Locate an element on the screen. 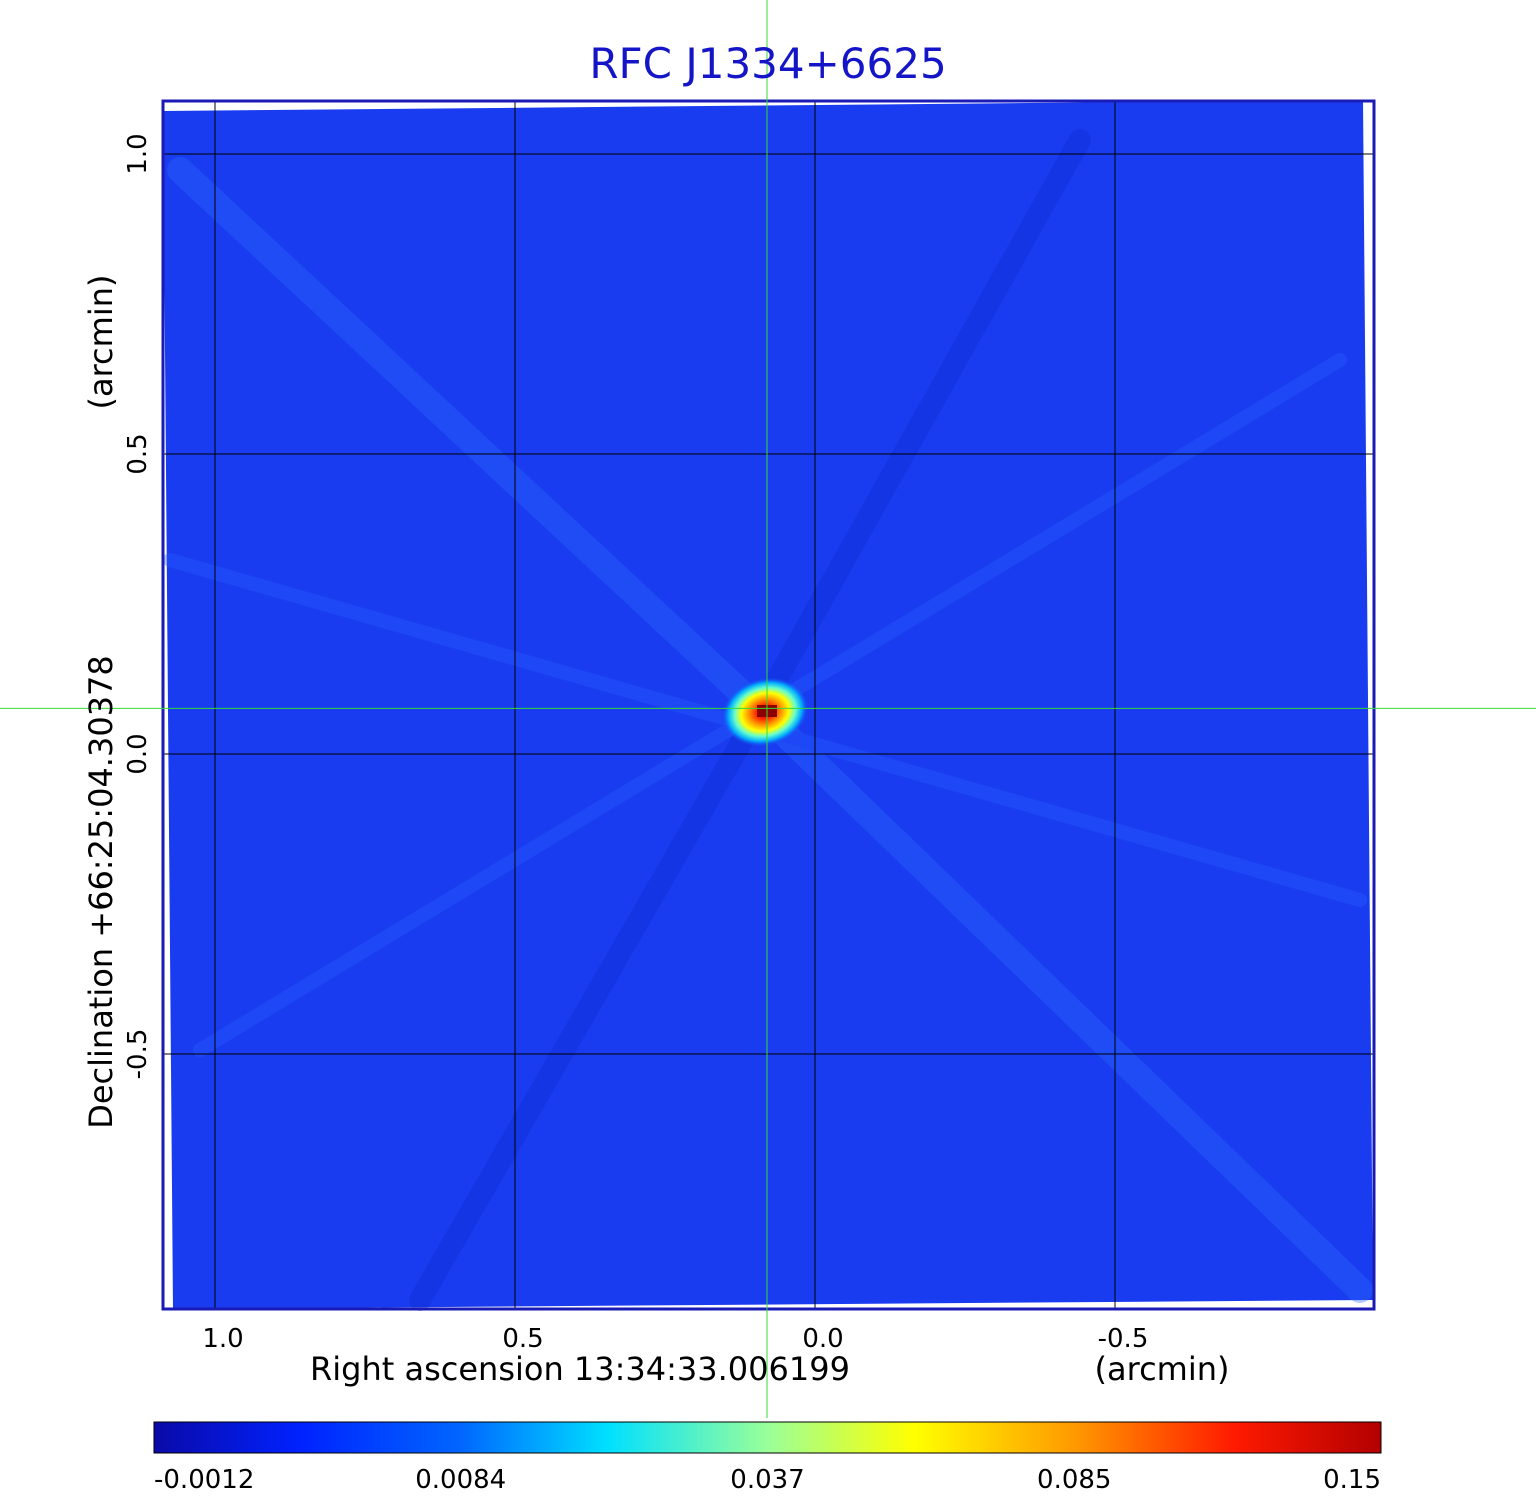 The height and width of the screenshot is (1511, 1536). y-tick-label-0: 1.0 is located at coordinates (138, 153).